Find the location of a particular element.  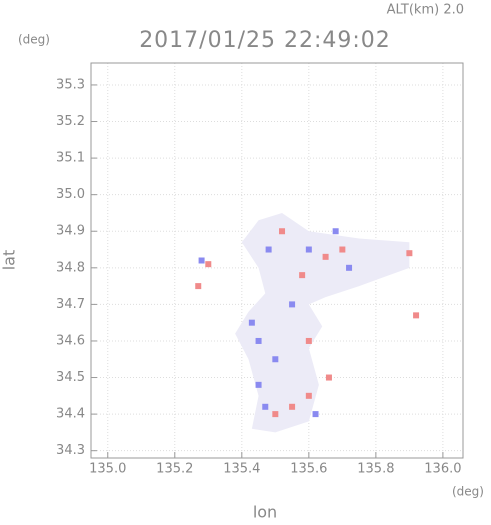

y-tick-label: 34.3 is located at coordinates (70, 450).